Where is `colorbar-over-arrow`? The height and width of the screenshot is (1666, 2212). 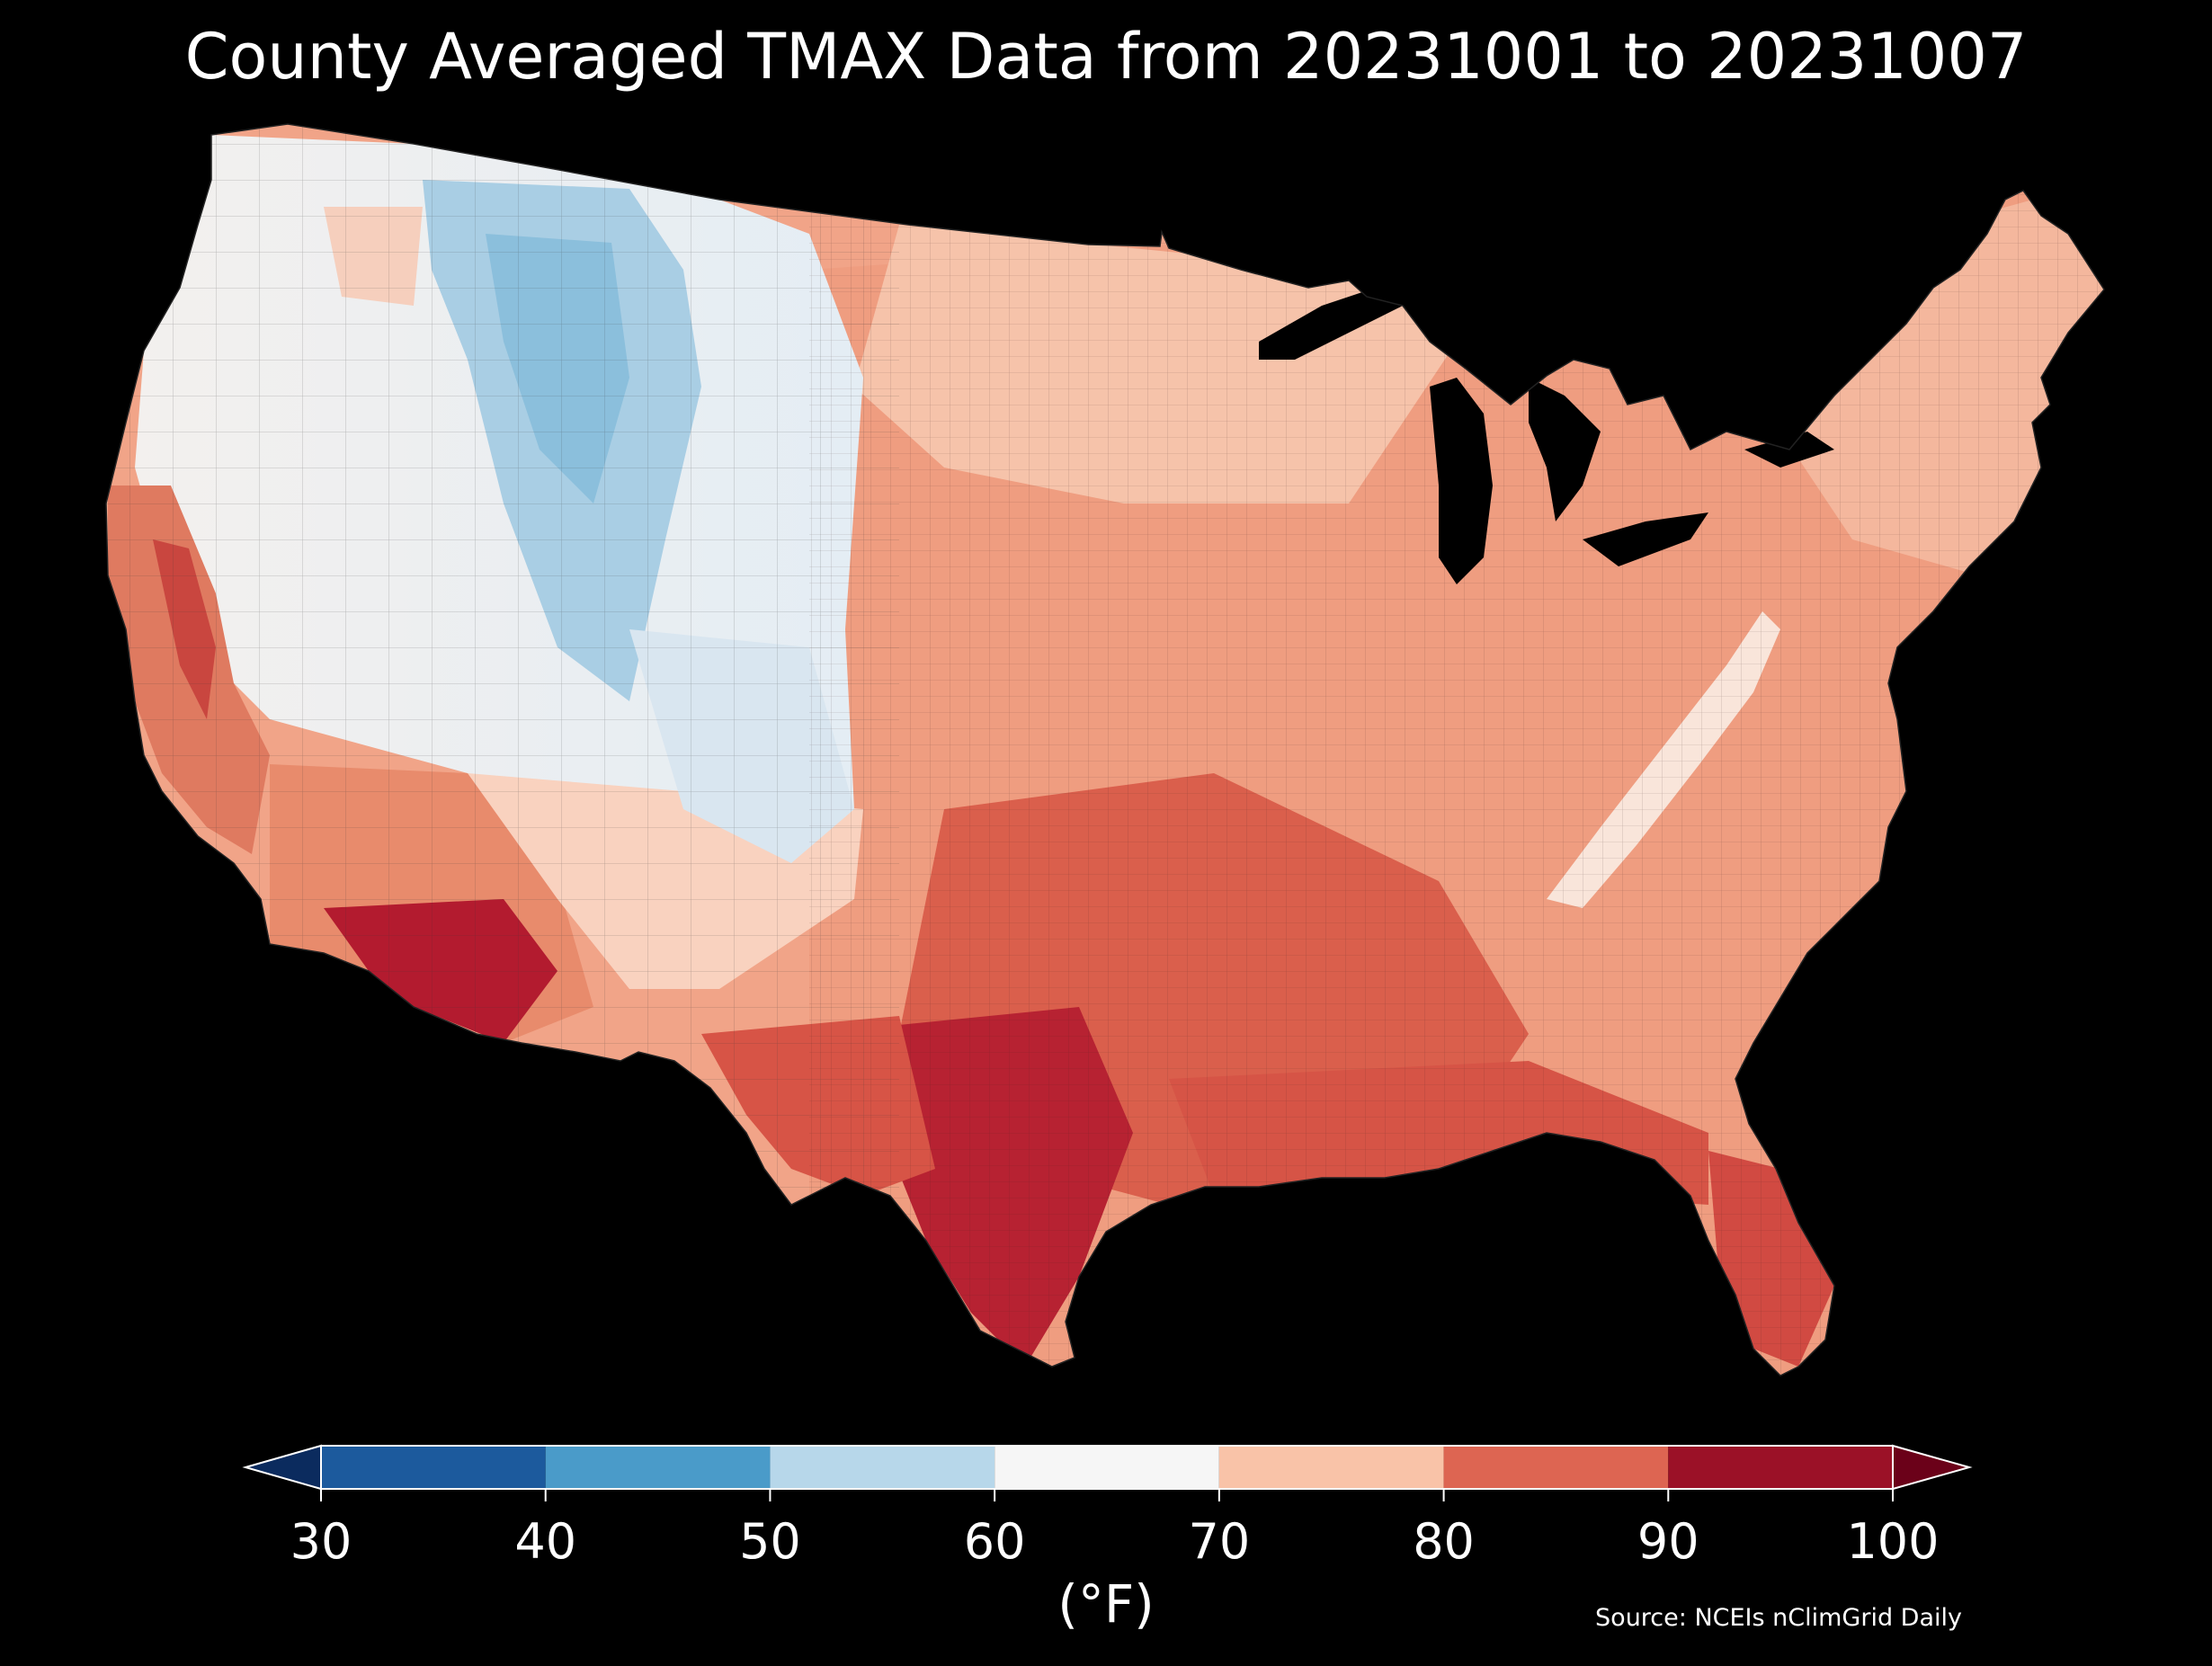
colorbar-over-arrow is located at coordinates (1932, 1468).